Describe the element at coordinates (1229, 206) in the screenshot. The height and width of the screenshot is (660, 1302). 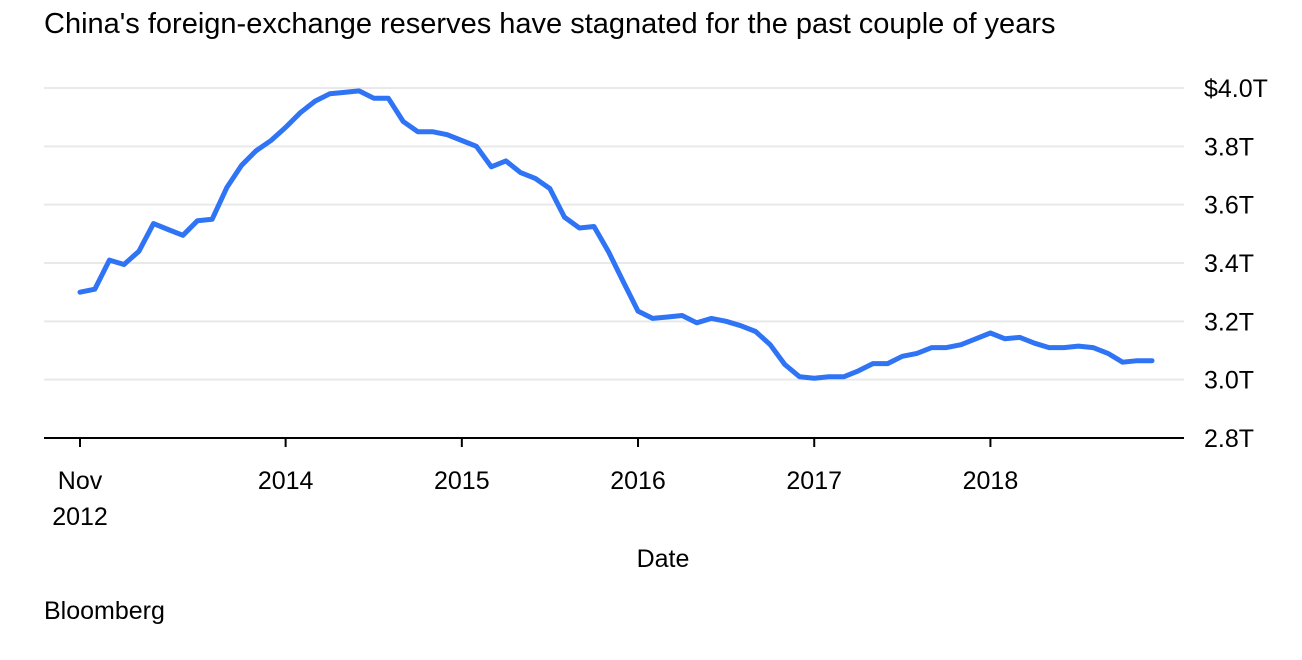
I see `y-tick-label: 3.6T` at that location.